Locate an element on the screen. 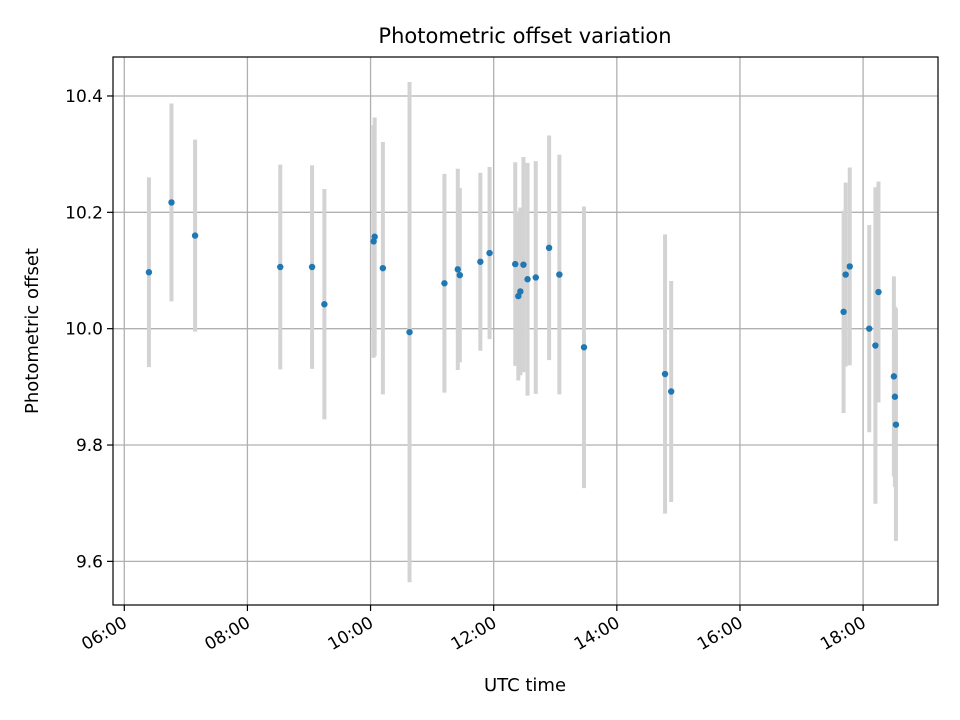 The image size is (960, 720). y-tick-label: 9.8 is located at coordinates (89, 446).